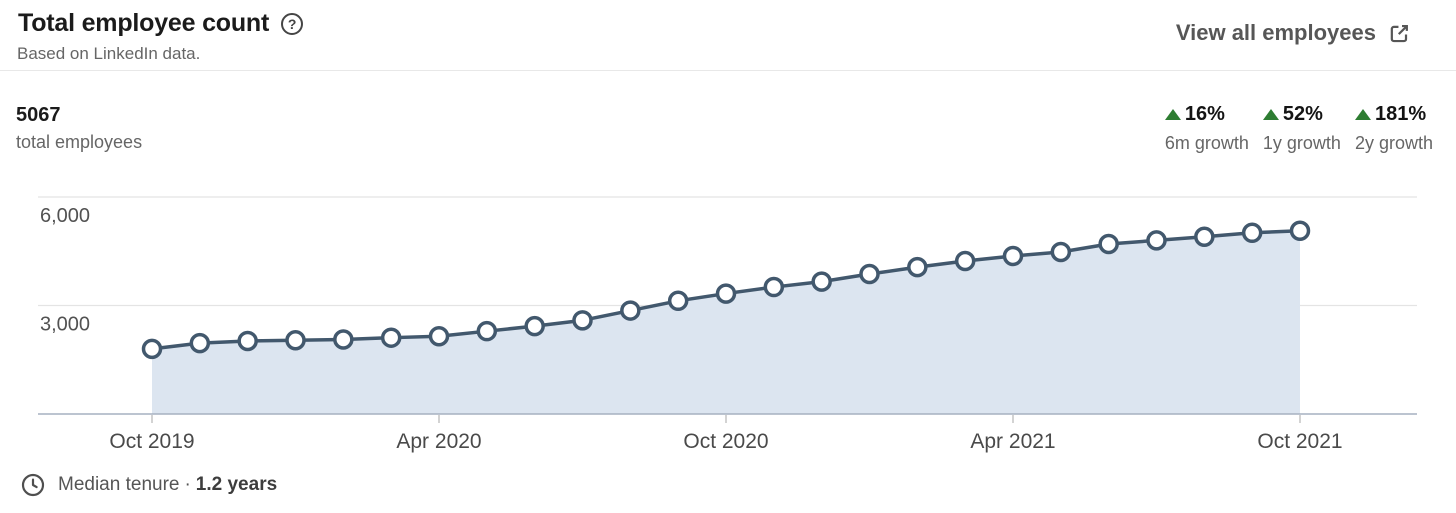 The width and height of the screenshot is (1456, 513). What do you see at coordinates (1393, 143) in the screenshot?
I see `growth-stat-label: 2y growth` at bounding box center [1393, 143].